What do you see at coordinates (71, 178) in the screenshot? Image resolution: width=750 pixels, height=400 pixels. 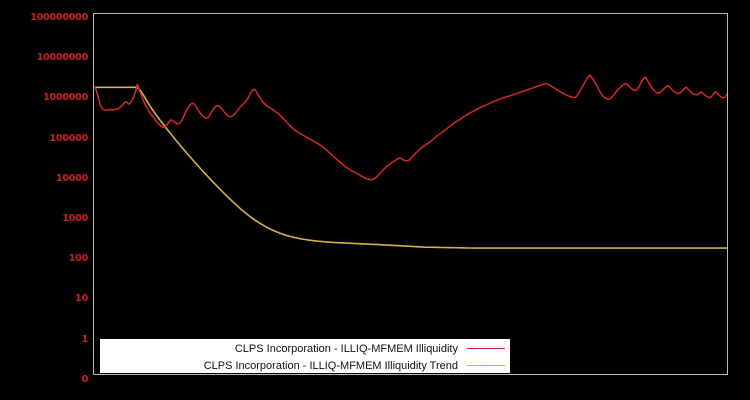 I see `y-axis-tick-label: 10000` at bounding box center [71, 178].